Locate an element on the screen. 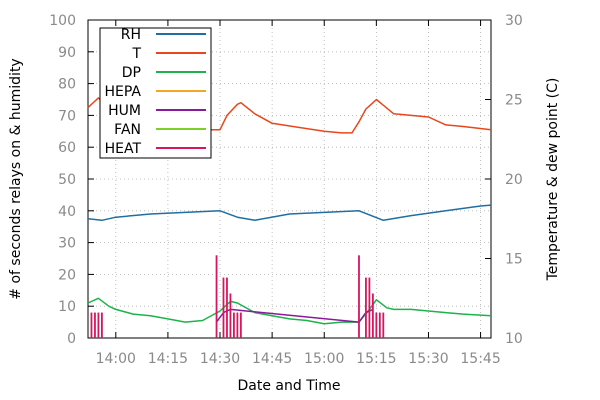  x-tick-label: 15:30 is located at coordinates (428, 359).